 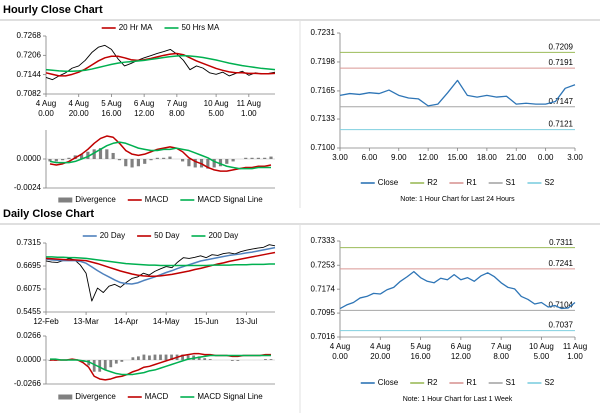 What do you see at coordinates (388, 182) in the screenshot?
I see `legend-label: Close` at bounding box center [388, 182].